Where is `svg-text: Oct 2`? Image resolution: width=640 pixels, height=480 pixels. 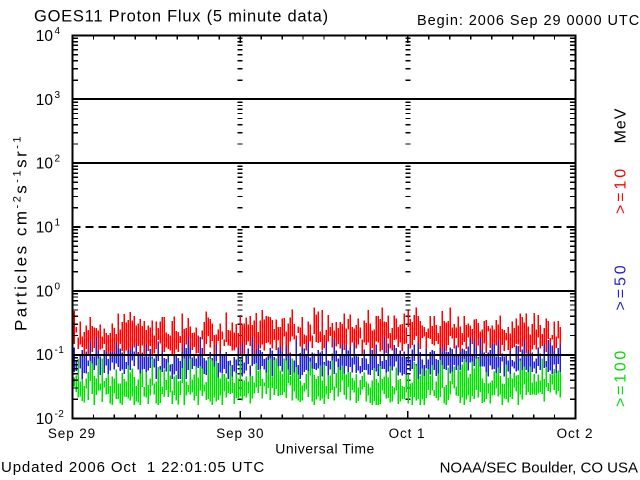 svg-text: Oct 2 is located at coordinates (575, 433).